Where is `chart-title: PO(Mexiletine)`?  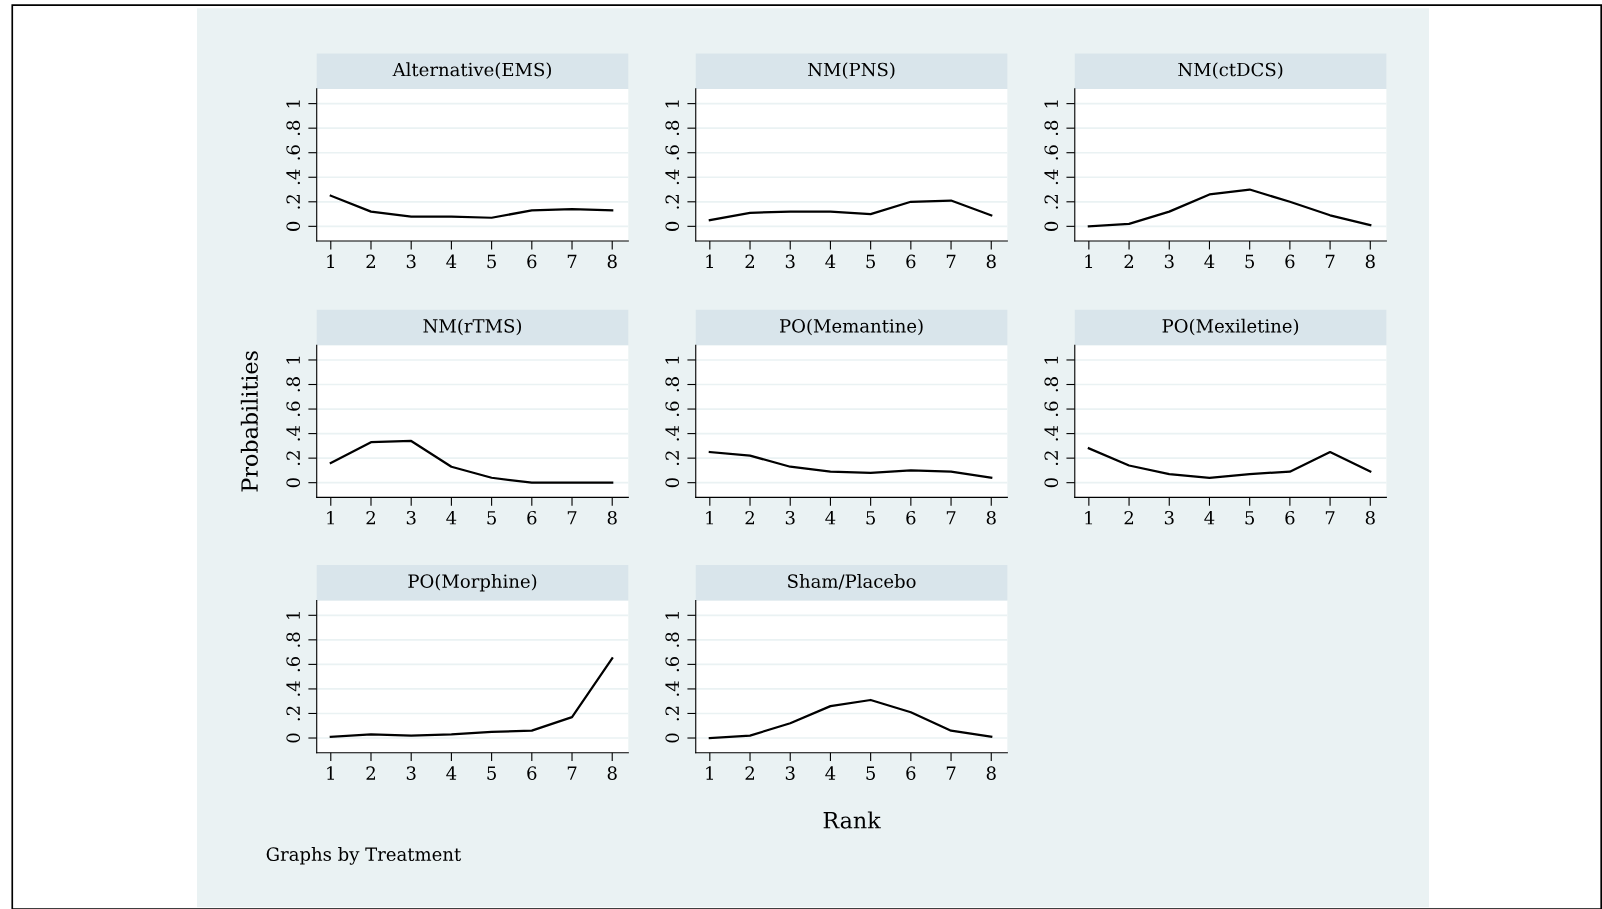 chart-title: PO(Mexiletine) is located at coordinates (1230, 327).